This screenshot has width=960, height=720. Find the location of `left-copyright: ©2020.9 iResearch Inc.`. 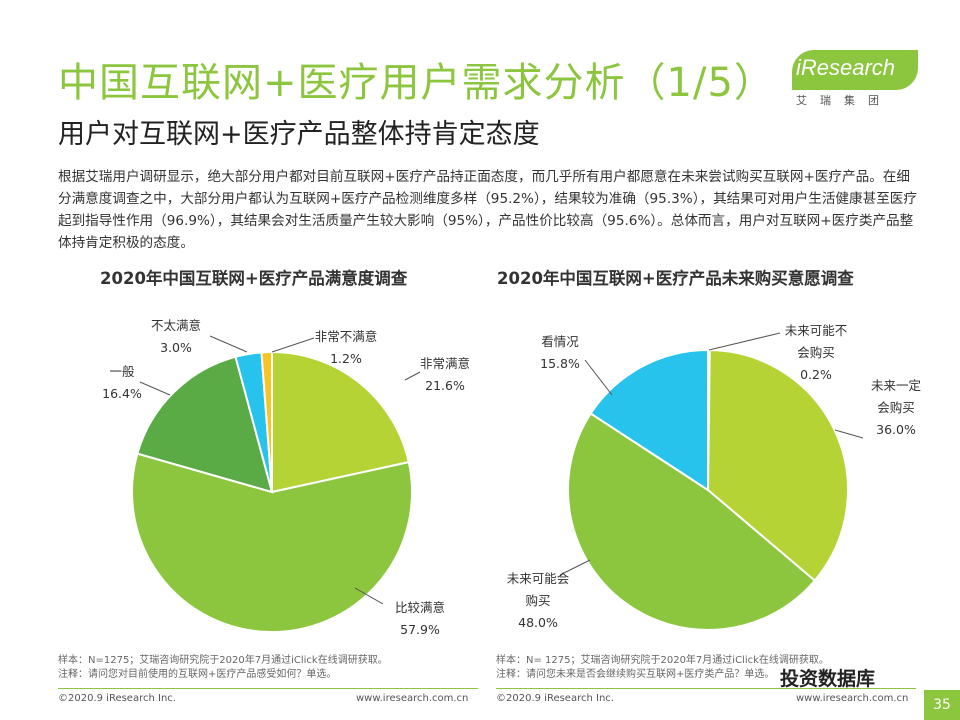

left-copyright: ©2020.9 iResearch Inc. is located at coordinates (117, 698).